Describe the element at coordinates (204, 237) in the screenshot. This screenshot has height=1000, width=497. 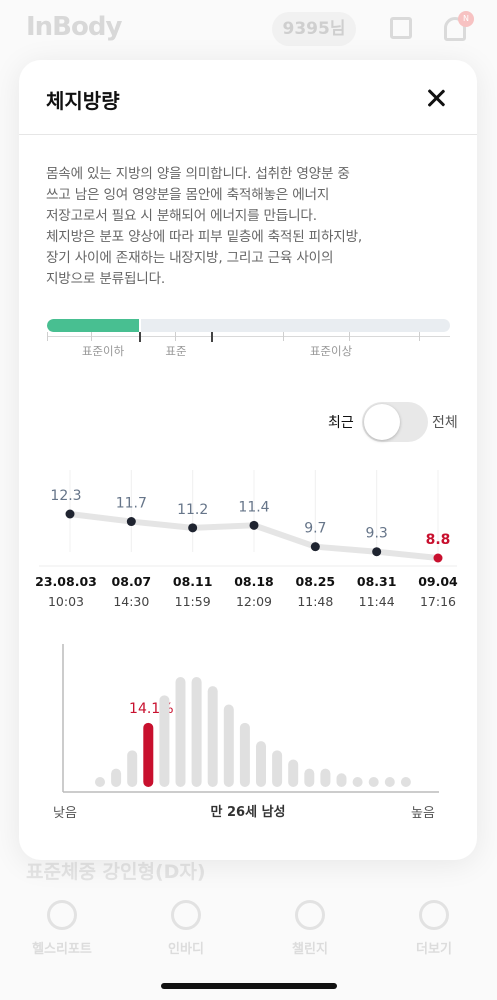
I see `description-line: 체지방은 분포 양상에 따라 피부 밑층에 축적된 피하지방,` at that location.